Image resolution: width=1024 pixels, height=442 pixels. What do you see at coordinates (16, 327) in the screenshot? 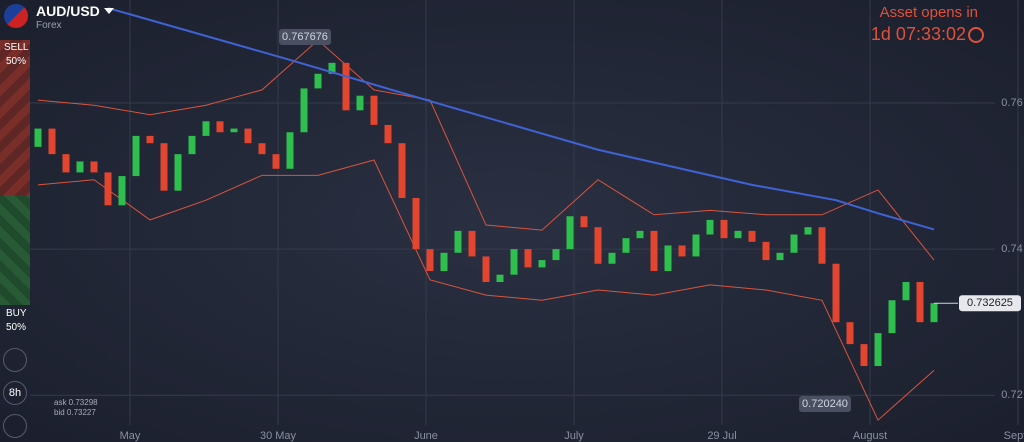
I see `buy-percent: 50%` at bounding box center [16, 327].